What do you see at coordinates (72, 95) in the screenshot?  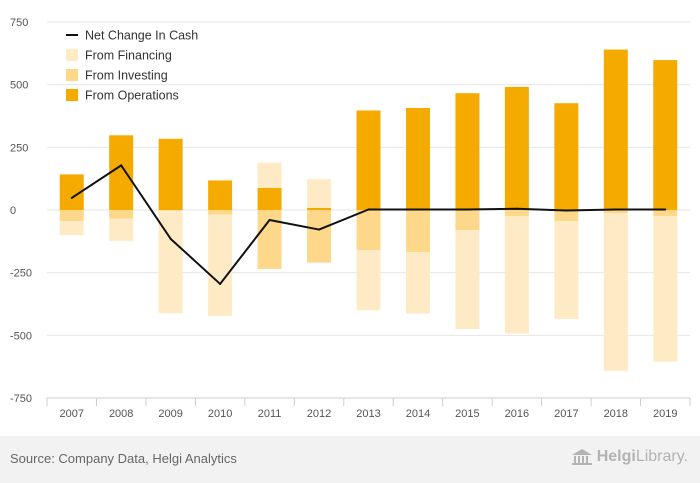 I see `legend-swatch-from-operations` at bounding box center [72, 95].